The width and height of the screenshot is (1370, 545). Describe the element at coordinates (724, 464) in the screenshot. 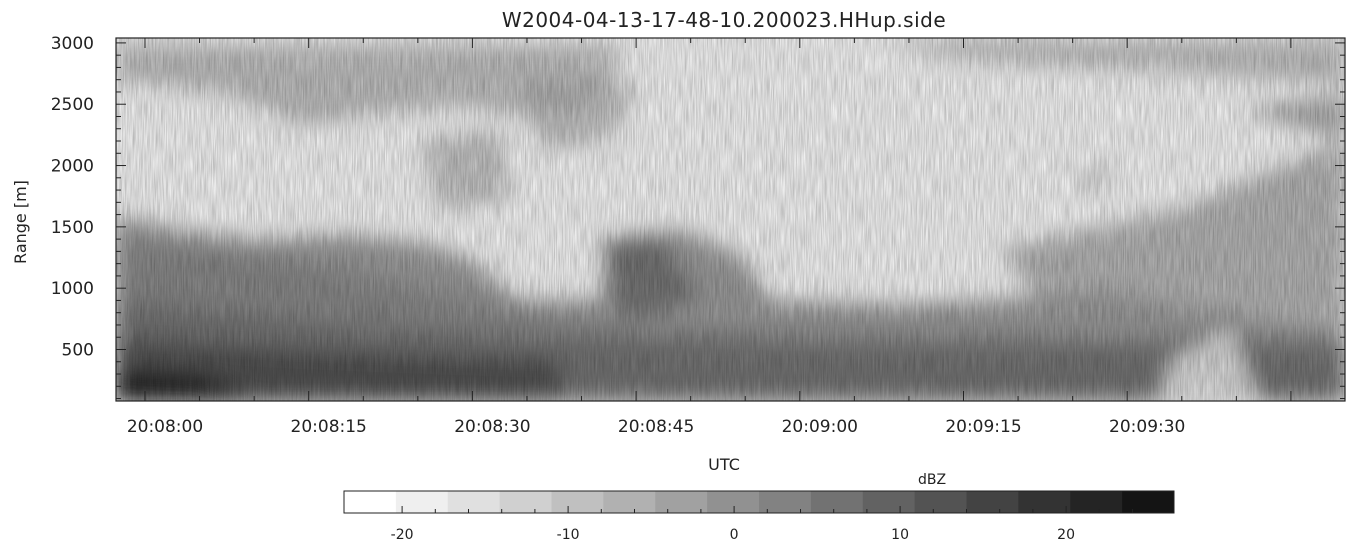

I see `x-axis-label: UTC` at that location.